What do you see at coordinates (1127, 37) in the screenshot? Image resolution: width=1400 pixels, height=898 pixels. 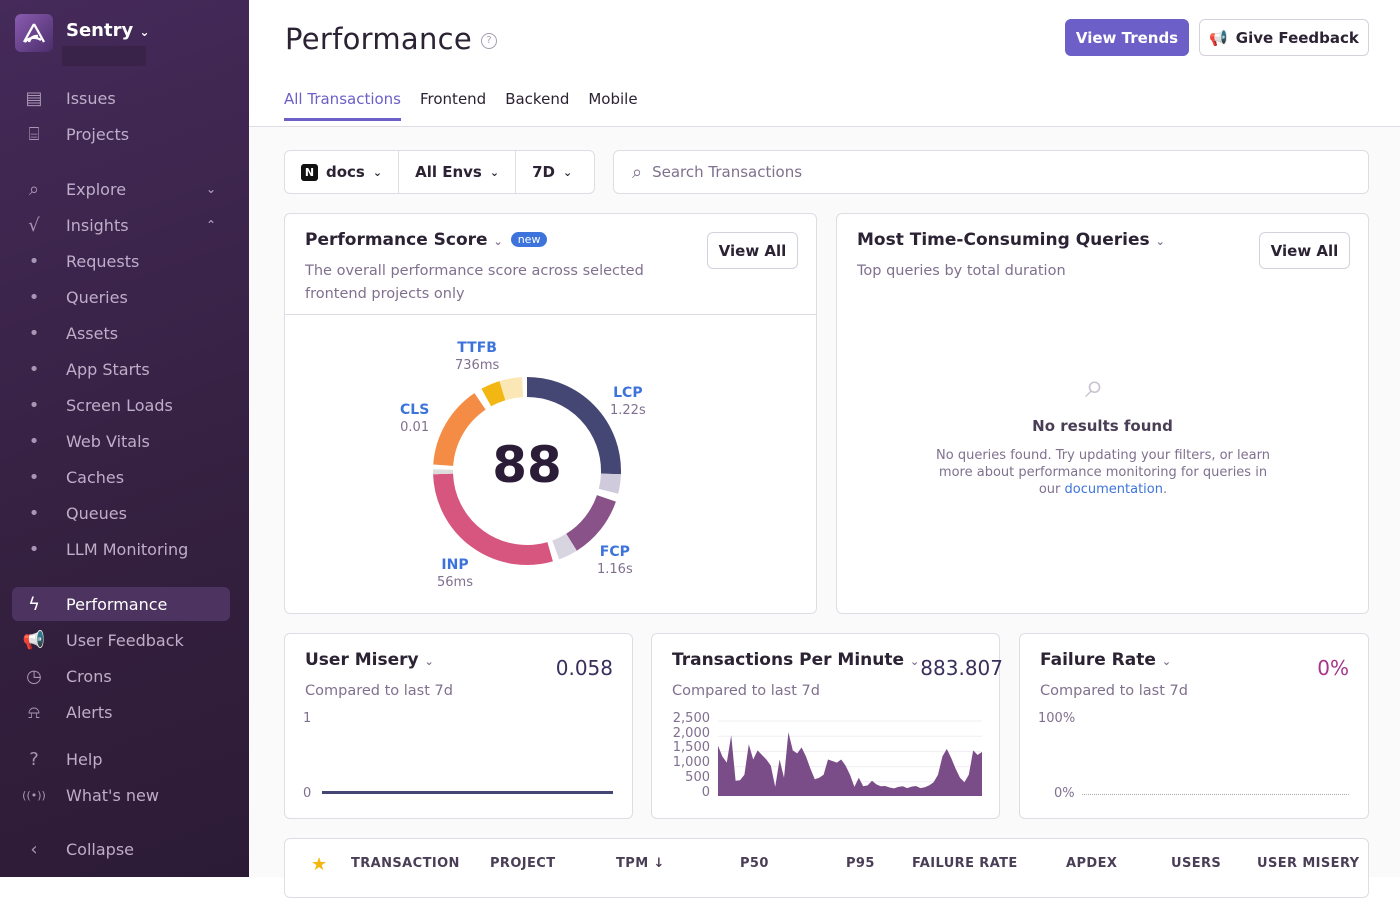 I see `view-trends-button: View Trends` at bounding box center [1127, 37].